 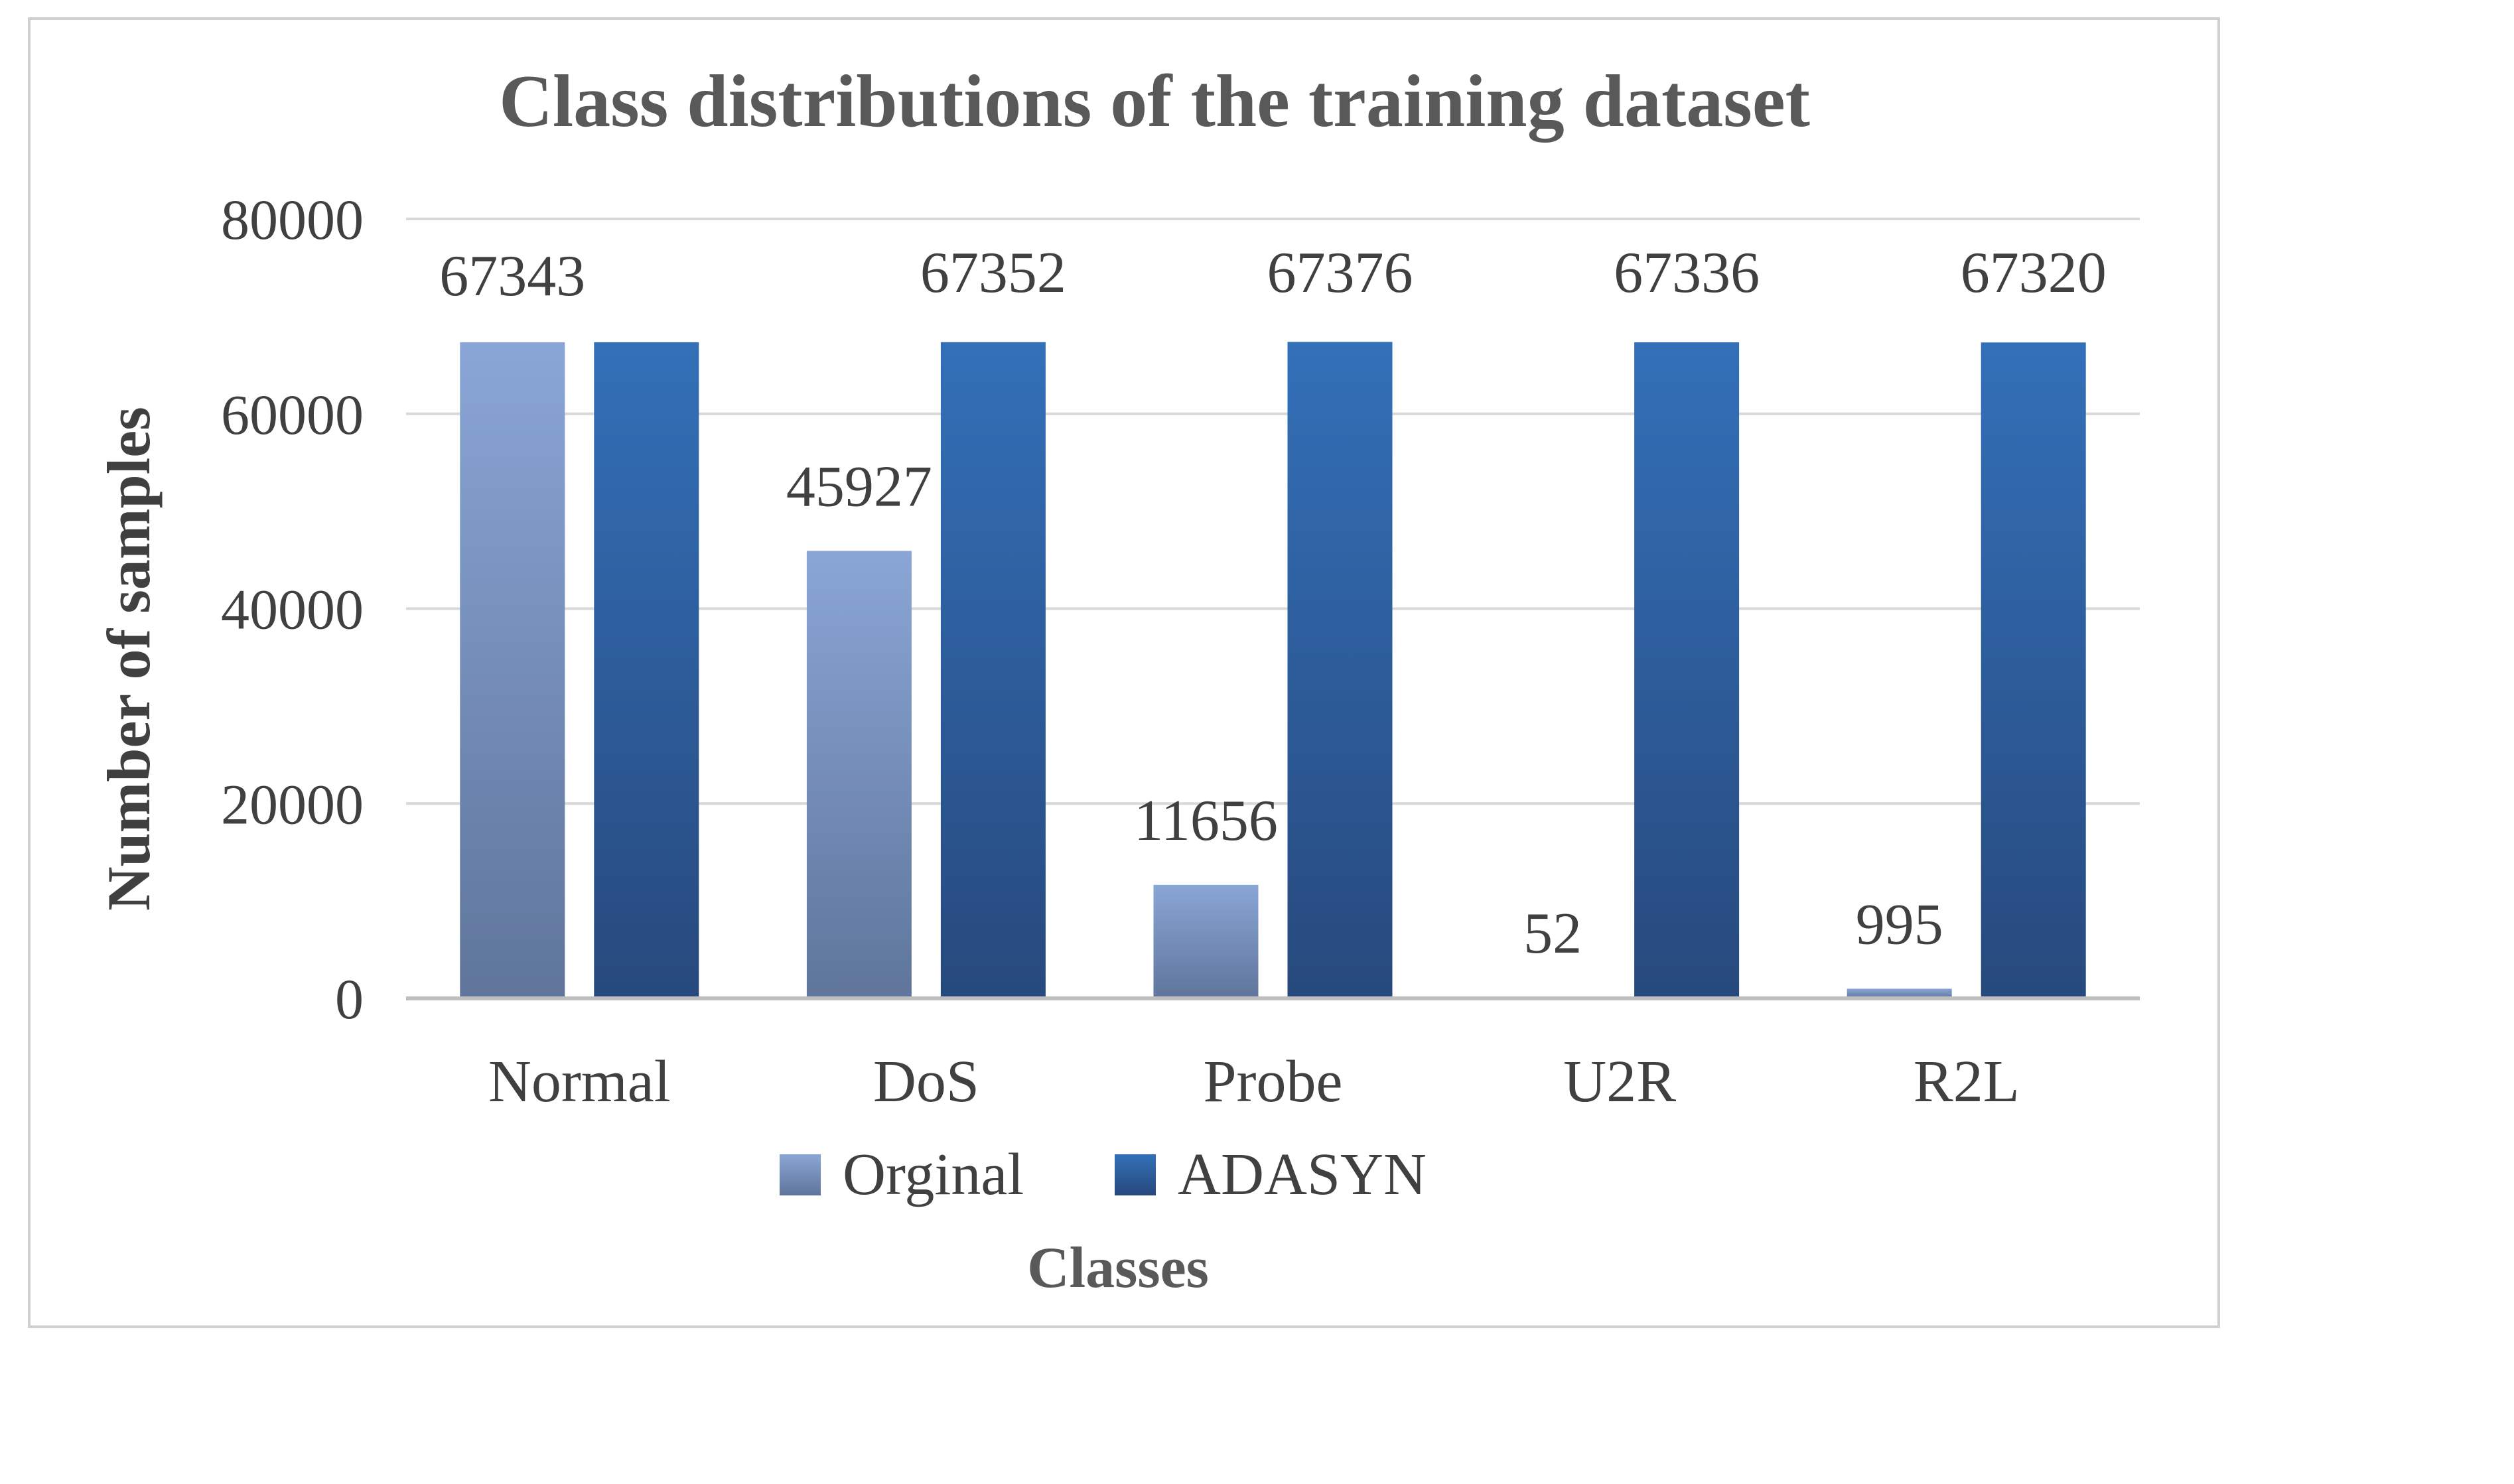 What do you see at coordinates (859, 774) in the screenshot?
I see `bar-original-dos` at bounding box center [859, 774].